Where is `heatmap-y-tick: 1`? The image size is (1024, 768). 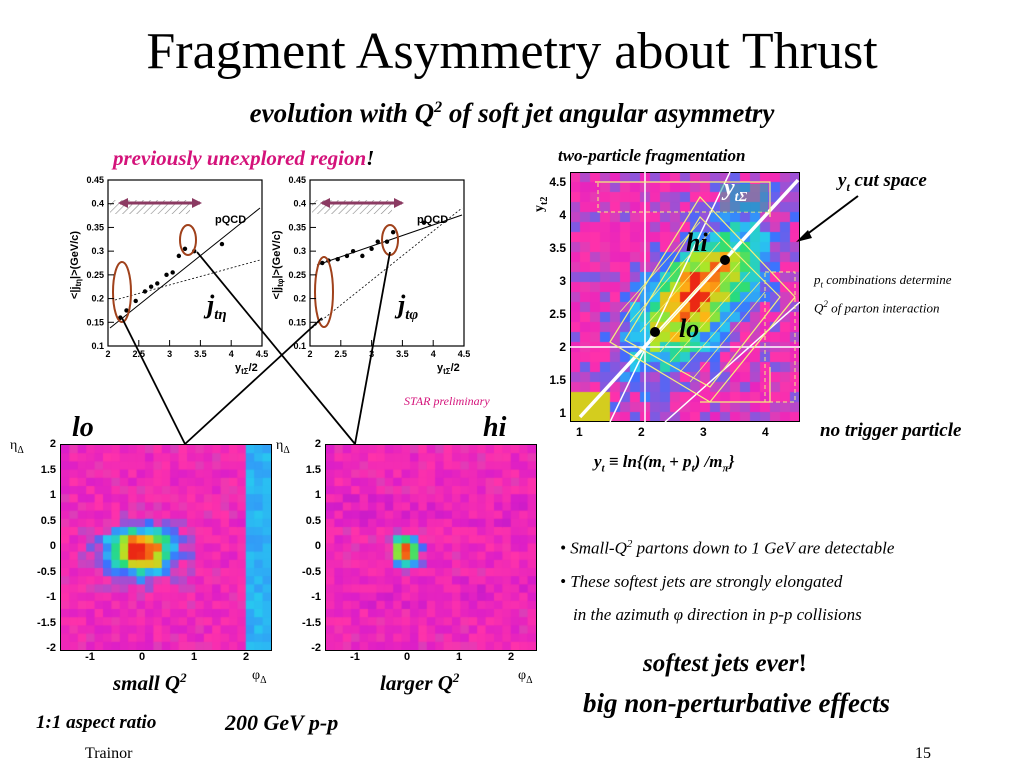
heatmap-y-tick: 1 is located at coordinates (317, 495).